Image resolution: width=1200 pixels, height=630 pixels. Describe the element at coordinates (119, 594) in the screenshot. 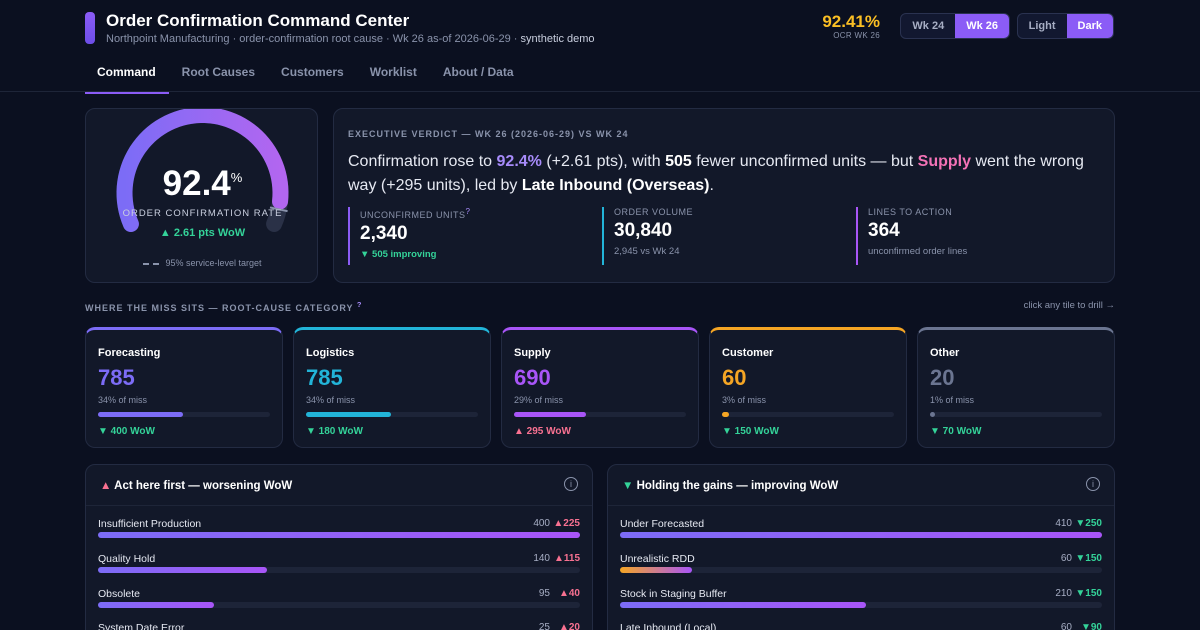

I see `row-label: Obsolete` at that location.